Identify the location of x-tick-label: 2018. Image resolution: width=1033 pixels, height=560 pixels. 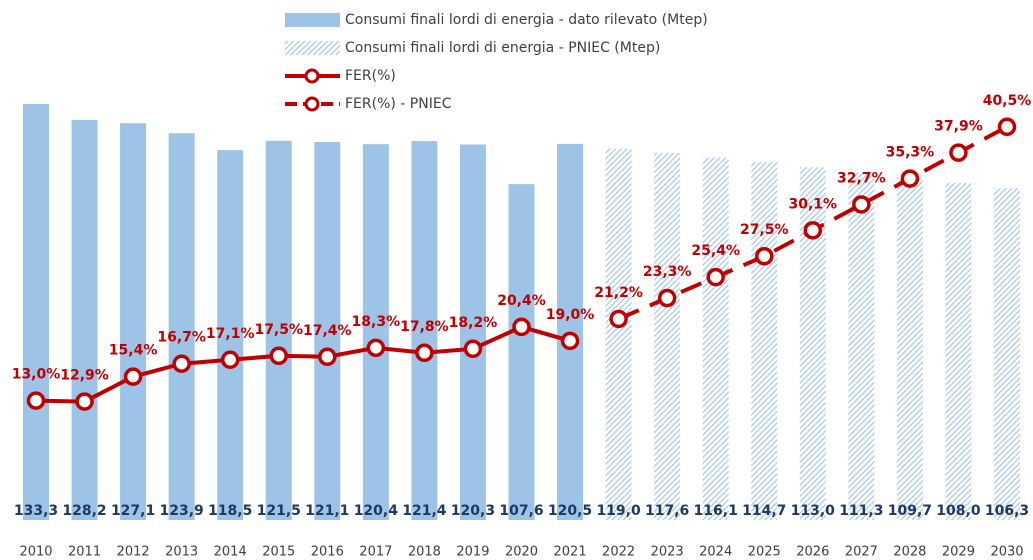
(424, 552).